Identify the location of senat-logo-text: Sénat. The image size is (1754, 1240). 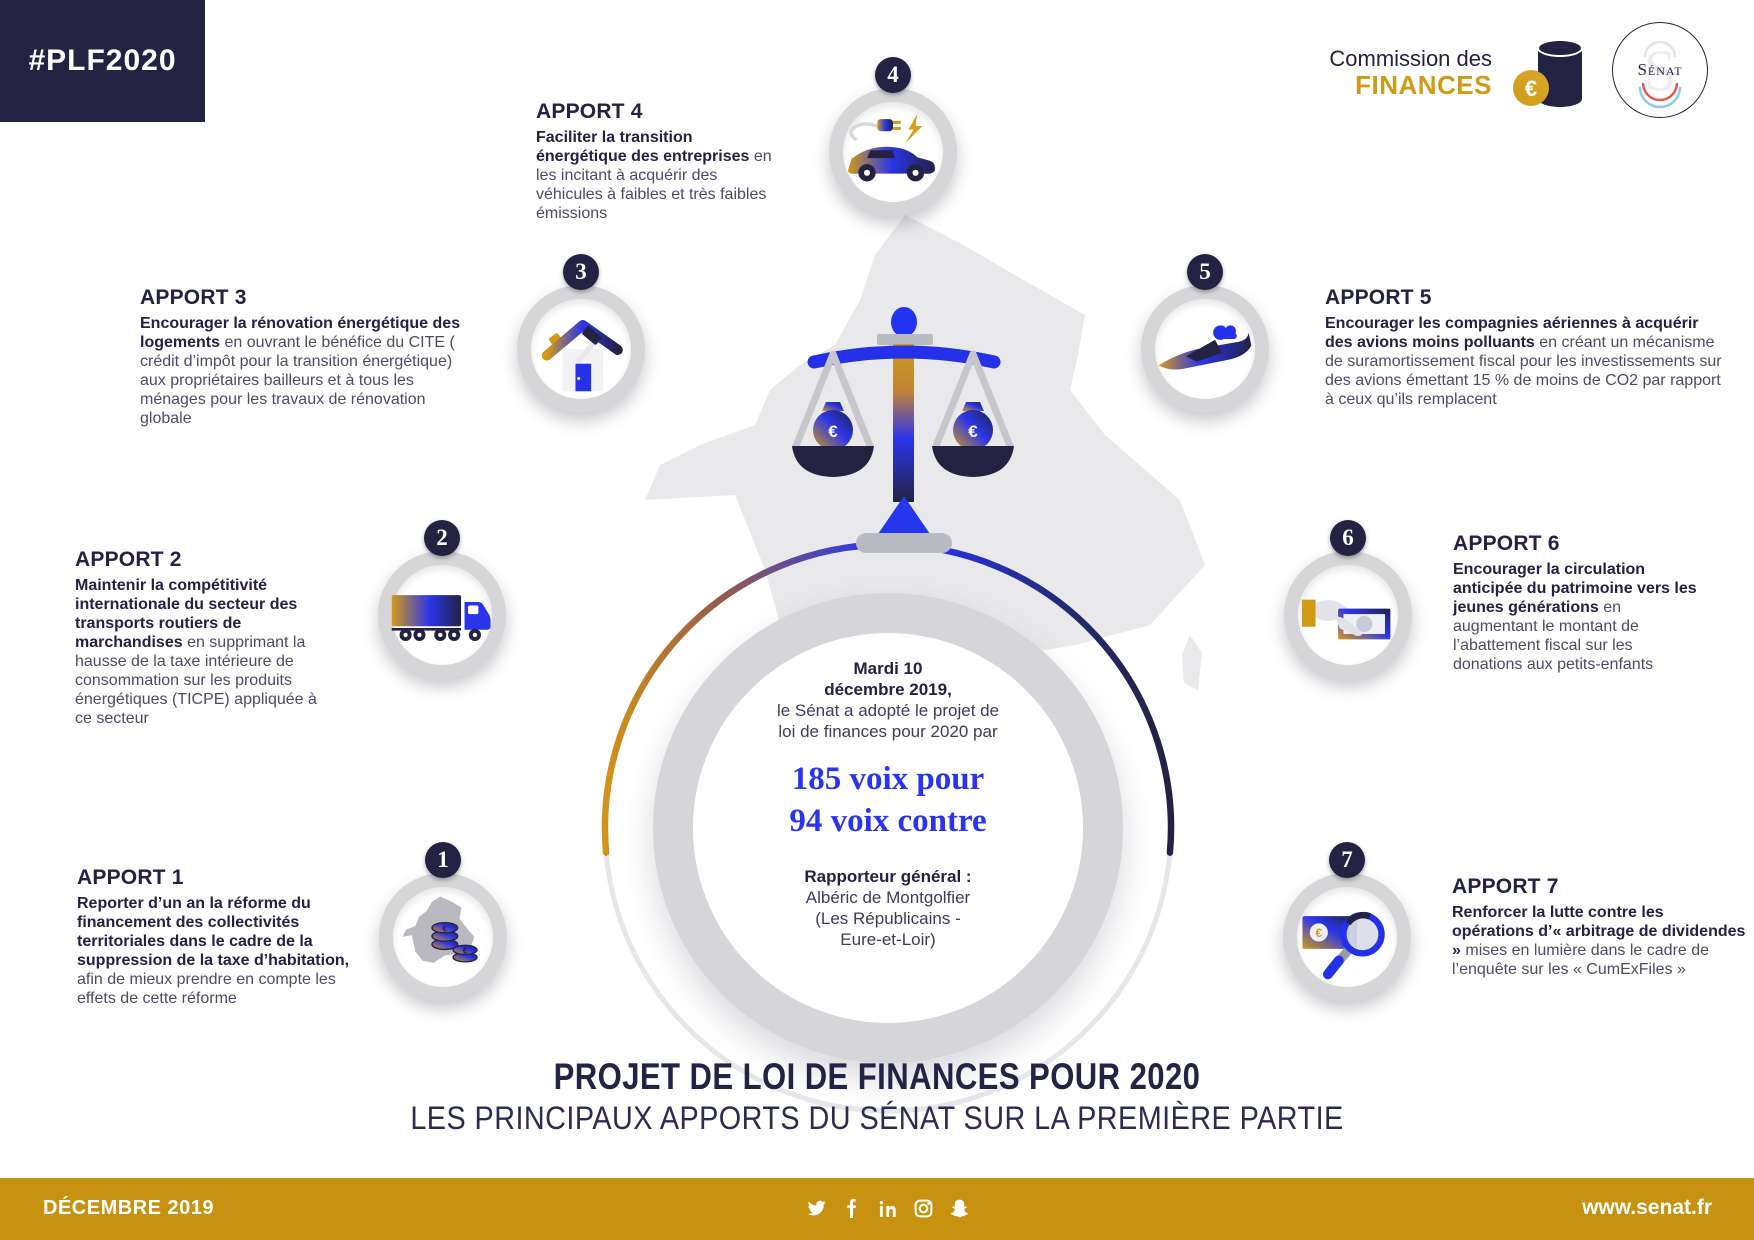
(1660, 69).